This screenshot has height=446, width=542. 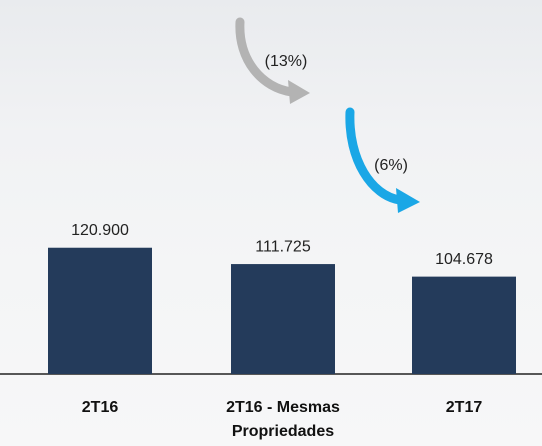 I want to click on annotation: (13%), so click(x=286, y=61).